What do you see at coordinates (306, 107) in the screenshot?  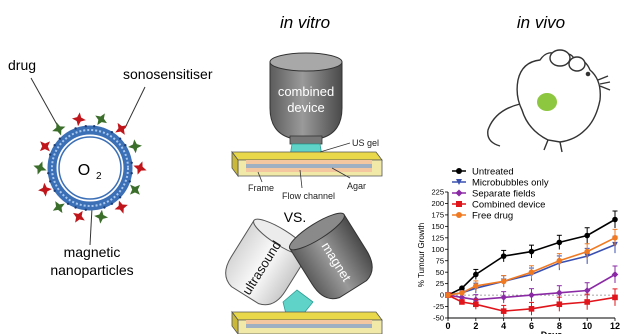 I see `device-label-line2: device` at bounding box center [306, 107].